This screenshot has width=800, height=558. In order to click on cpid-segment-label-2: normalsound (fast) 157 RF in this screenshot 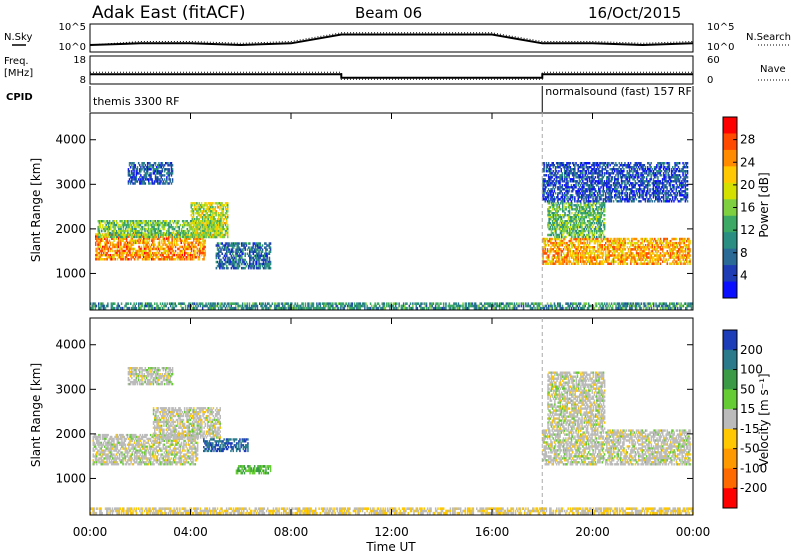, I will do `click(618, 91)`.